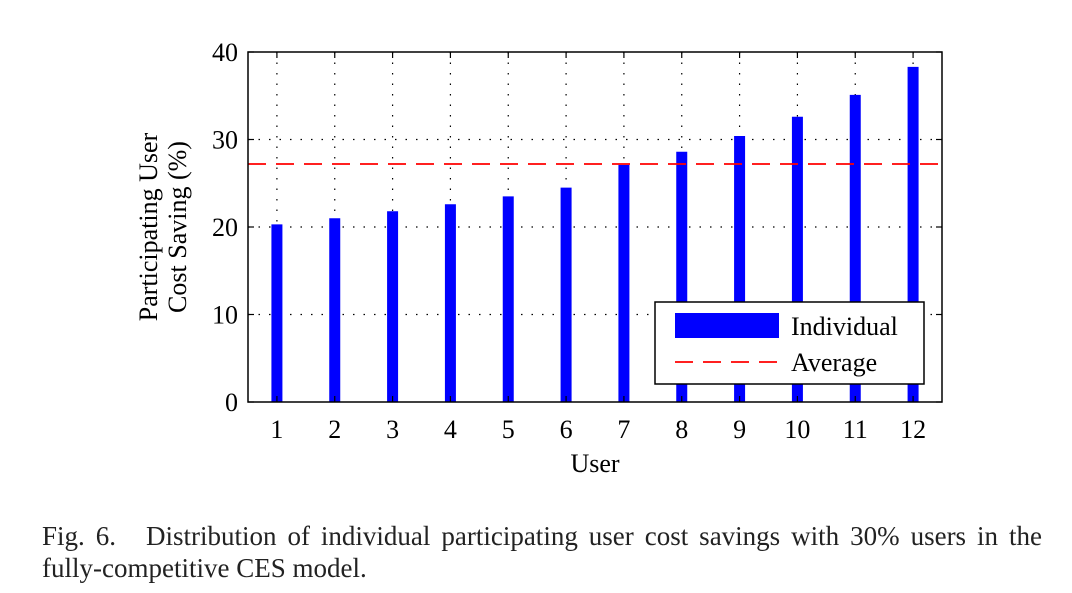  I want to click on legend-label-individual: Individual, so click(844, 326).